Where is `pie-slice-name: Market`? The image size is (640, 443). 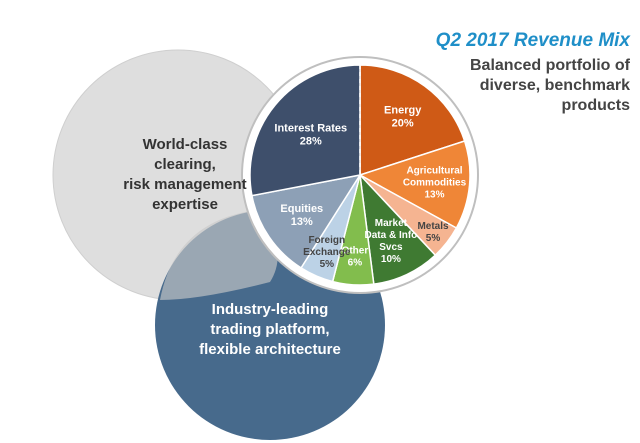
pie-slice-name: Market is located at coordinates (391, 223).